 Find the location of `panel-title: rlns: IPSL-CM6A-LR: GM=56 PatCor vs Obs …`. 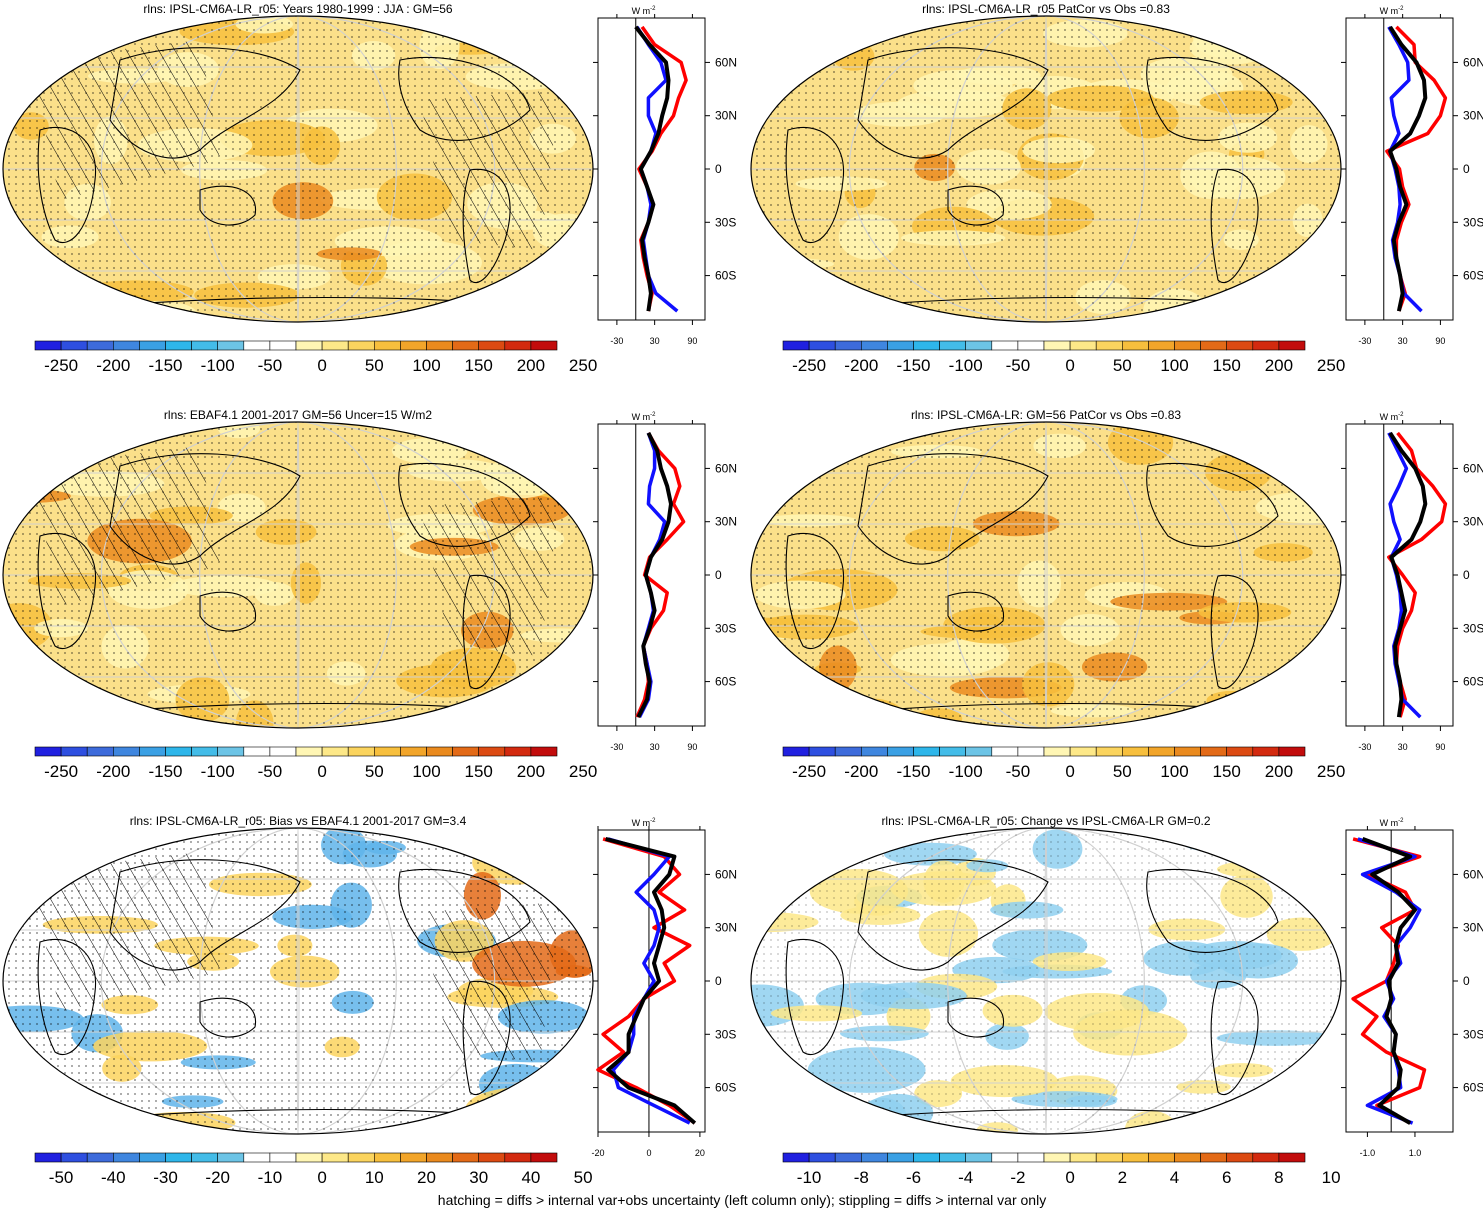

panel-title: rlns: IPSL-CM6A-LR: GM=56 PatCor vs Obs … is located at coordinates (1046, 415).